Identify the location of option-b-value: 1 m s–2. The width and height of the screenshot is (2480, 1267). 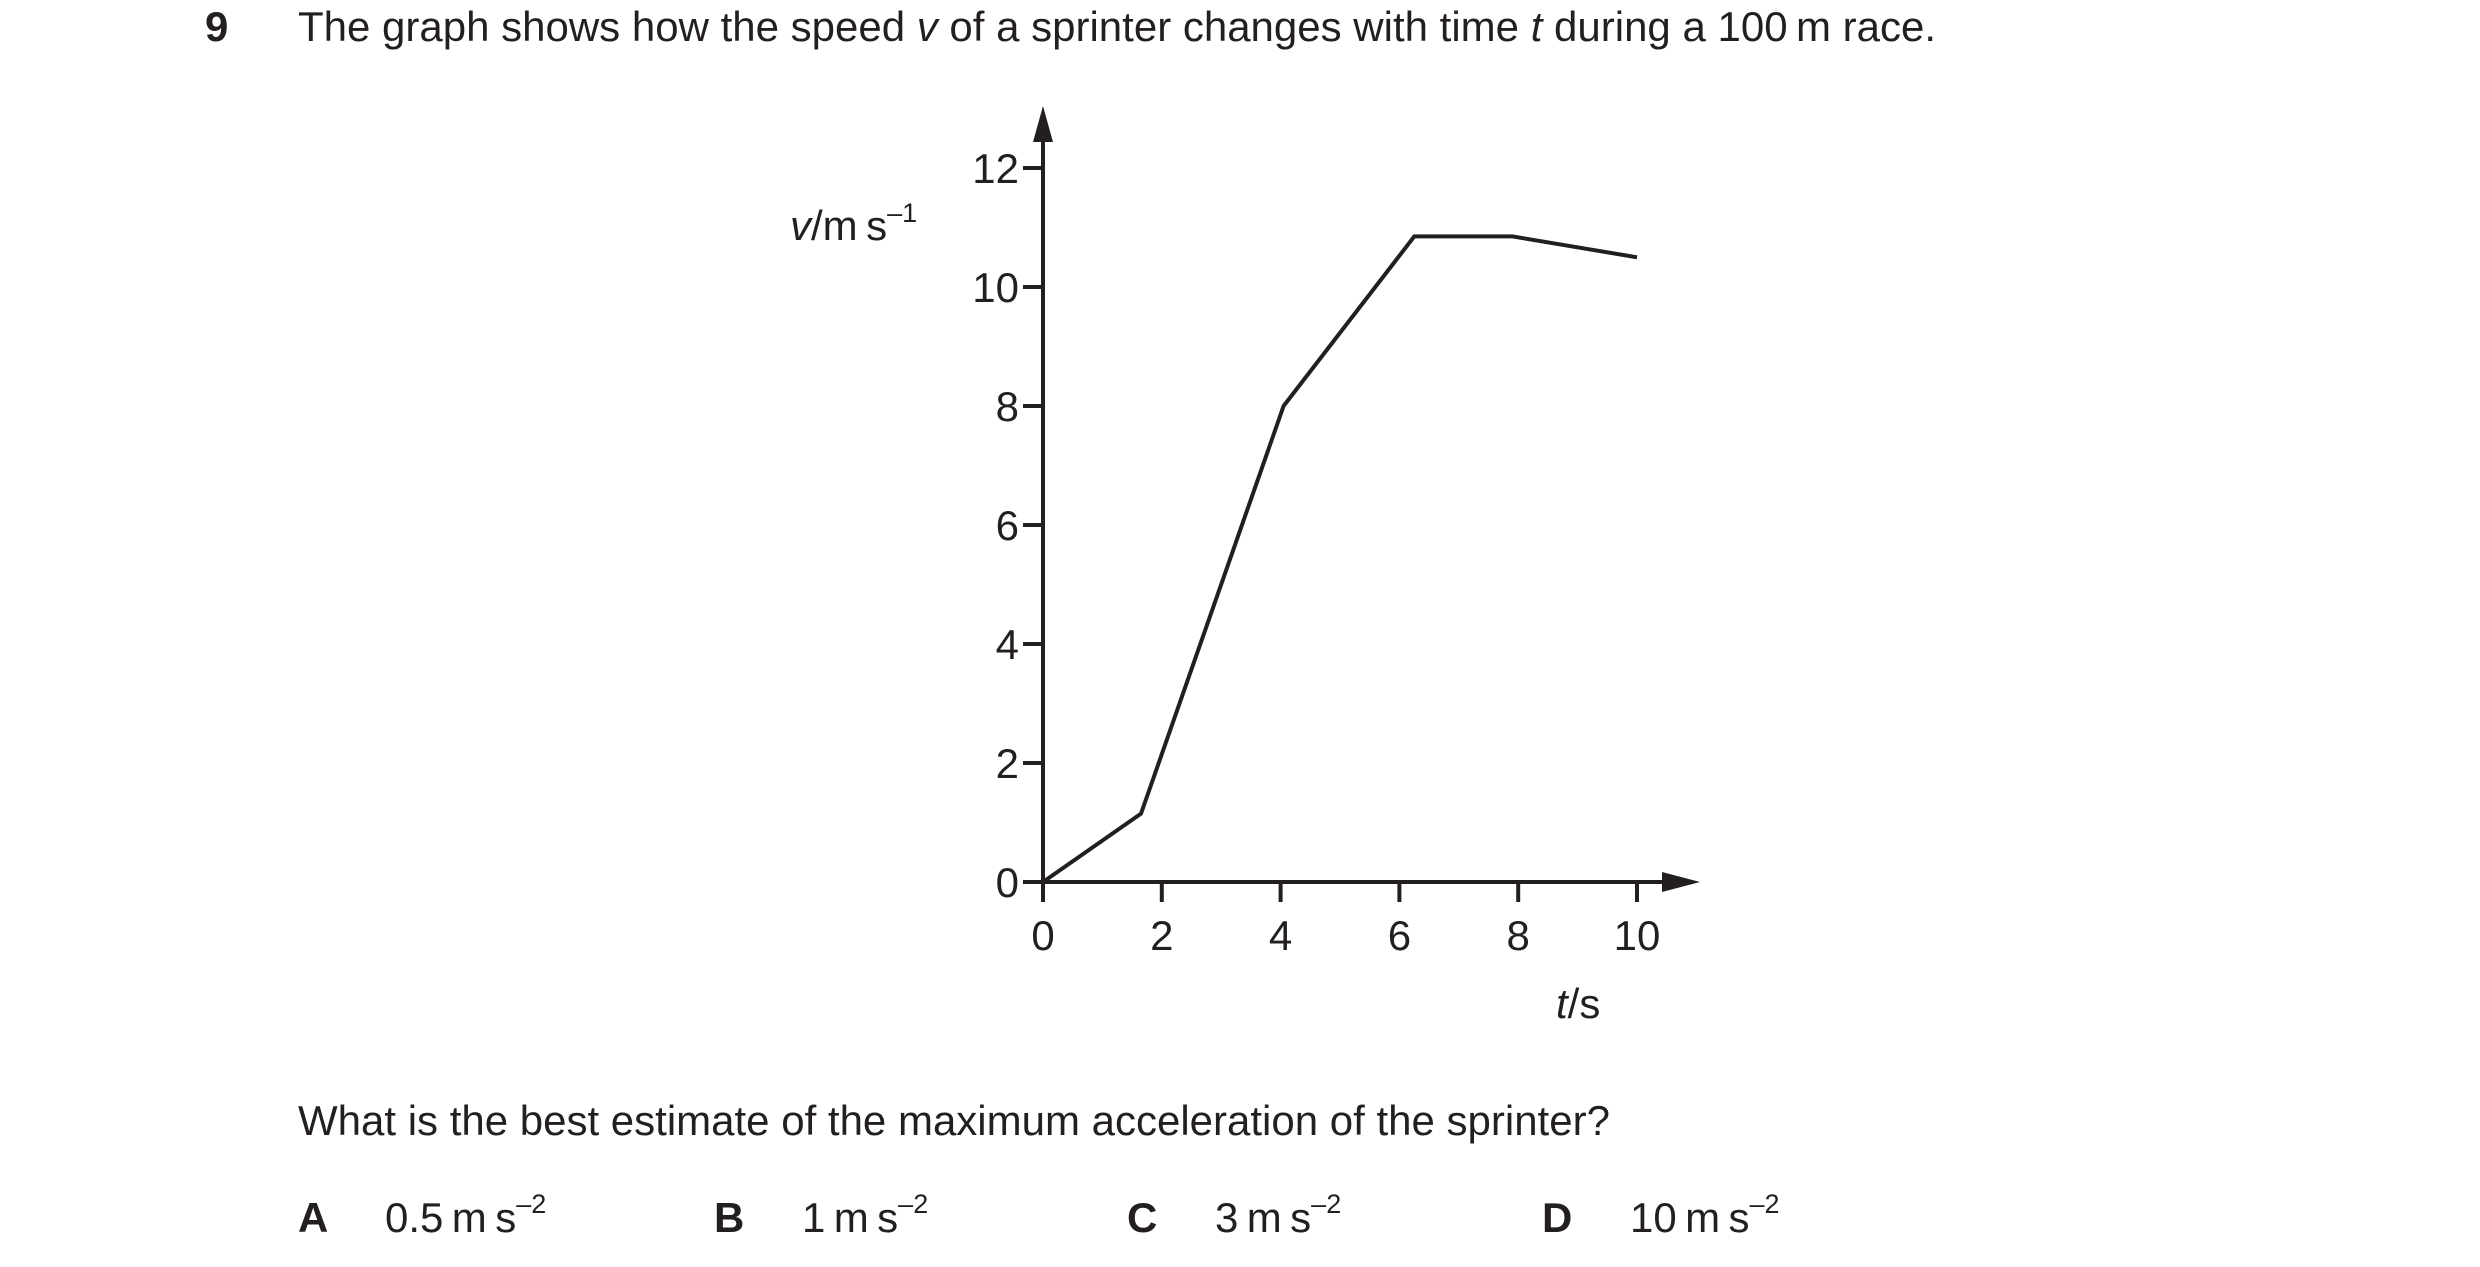
(865, 1215).